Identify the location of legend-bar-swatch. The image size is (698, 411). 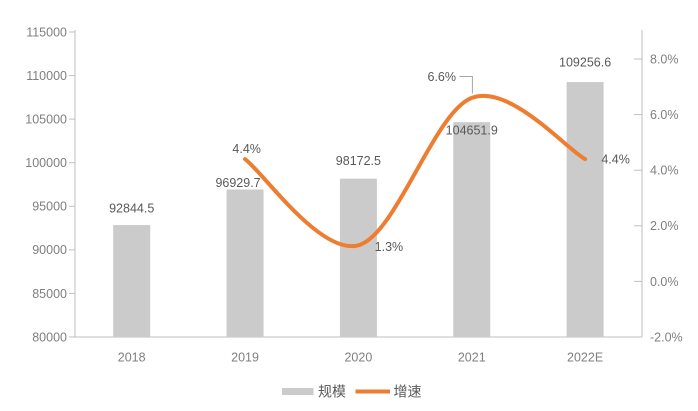
(298, 391).